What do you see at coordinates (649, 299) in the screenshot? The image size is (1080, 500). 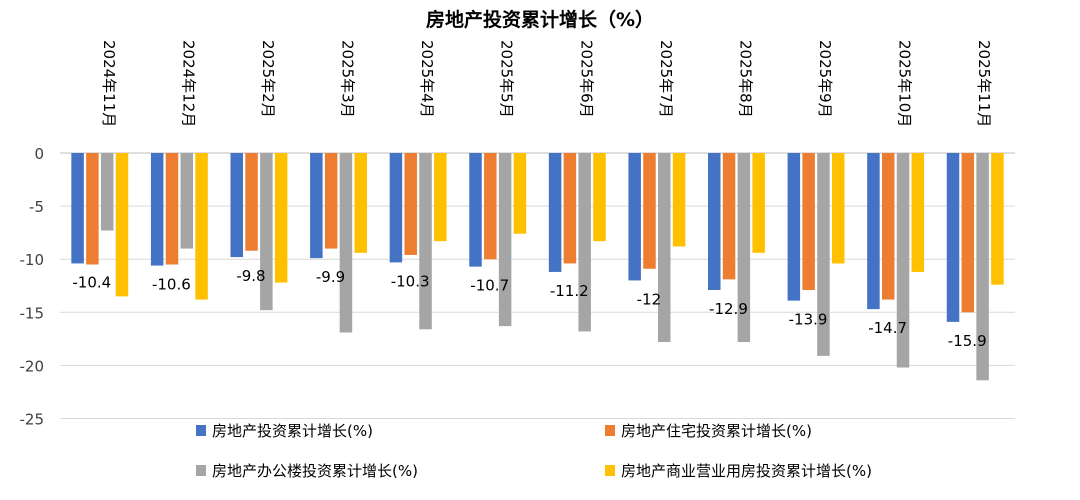 I see `data-label: -12` at bounding box center [649, 299].